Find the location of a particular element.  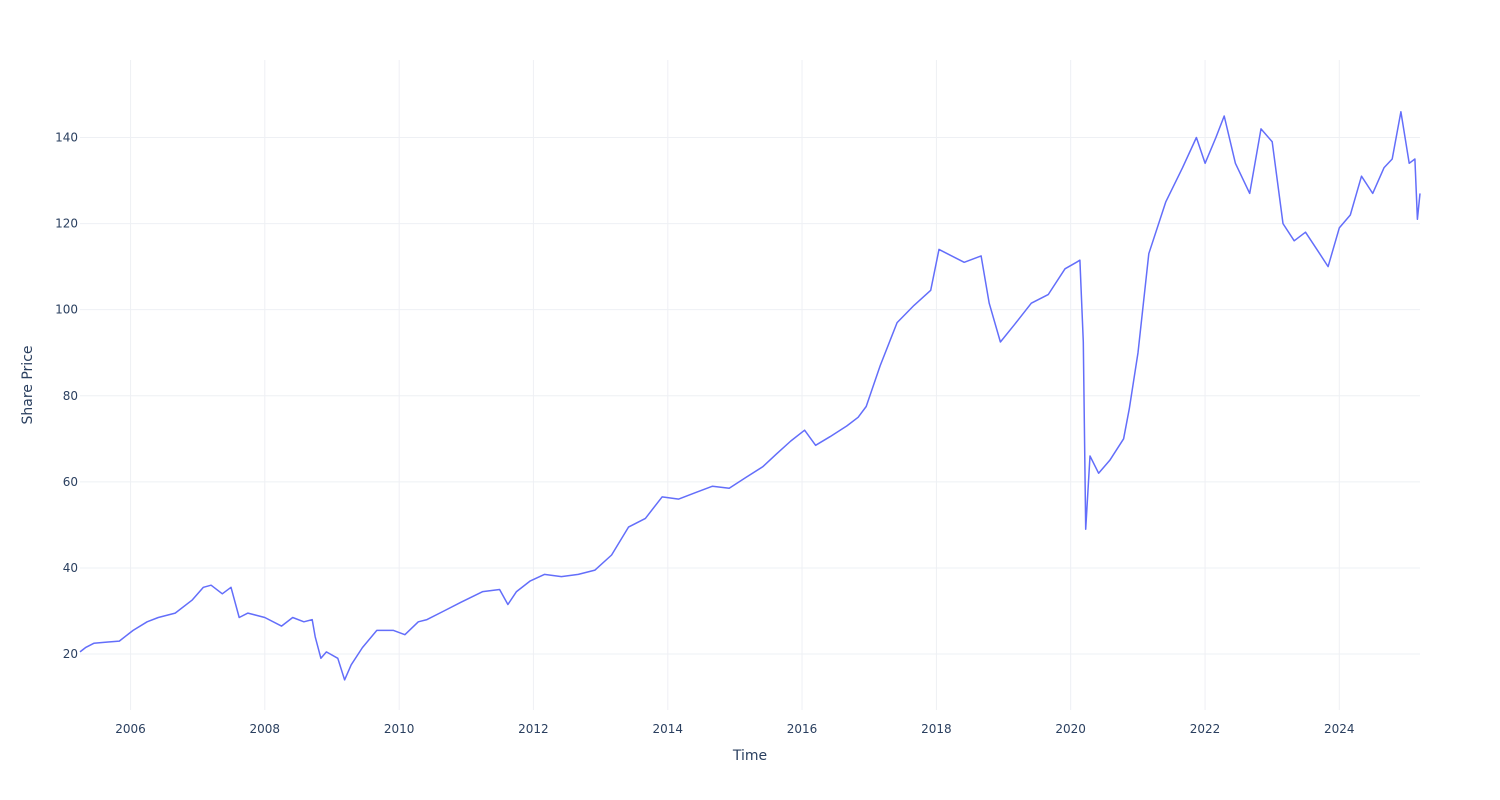

y-tick-label: 40 is located at coordinates (70, 568).